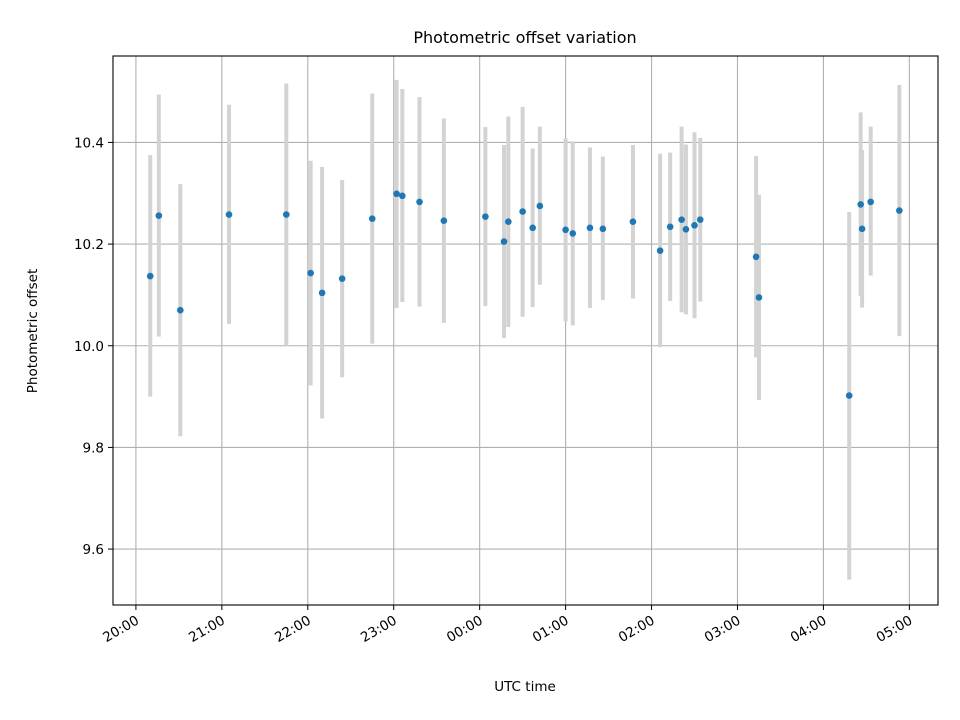 The width and height of the screenshot is (960, 720). Describe the element at coordinates (89, 245) in the screenshot. I see `y-tick-label: 10.2` at that location.